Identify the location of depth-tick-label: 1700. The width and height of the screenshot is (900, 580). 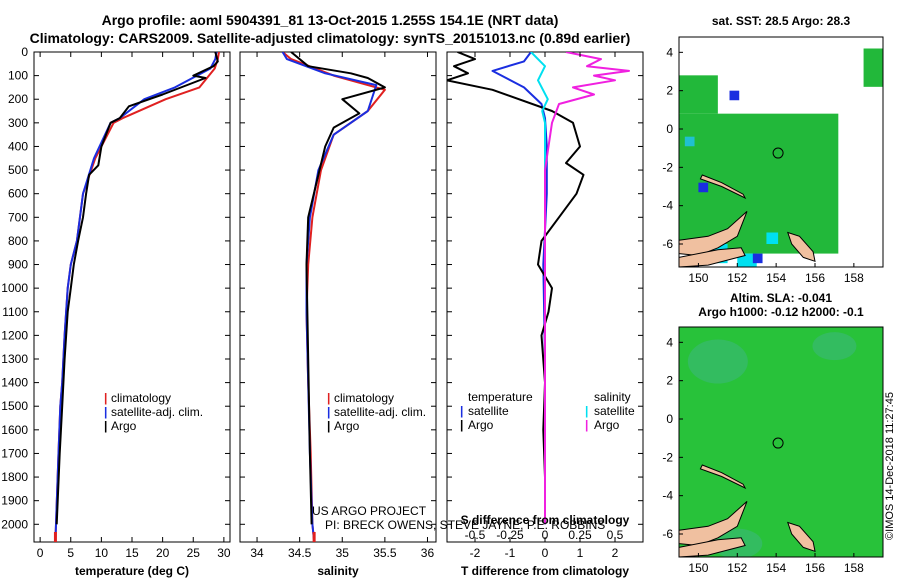
(14, 453).